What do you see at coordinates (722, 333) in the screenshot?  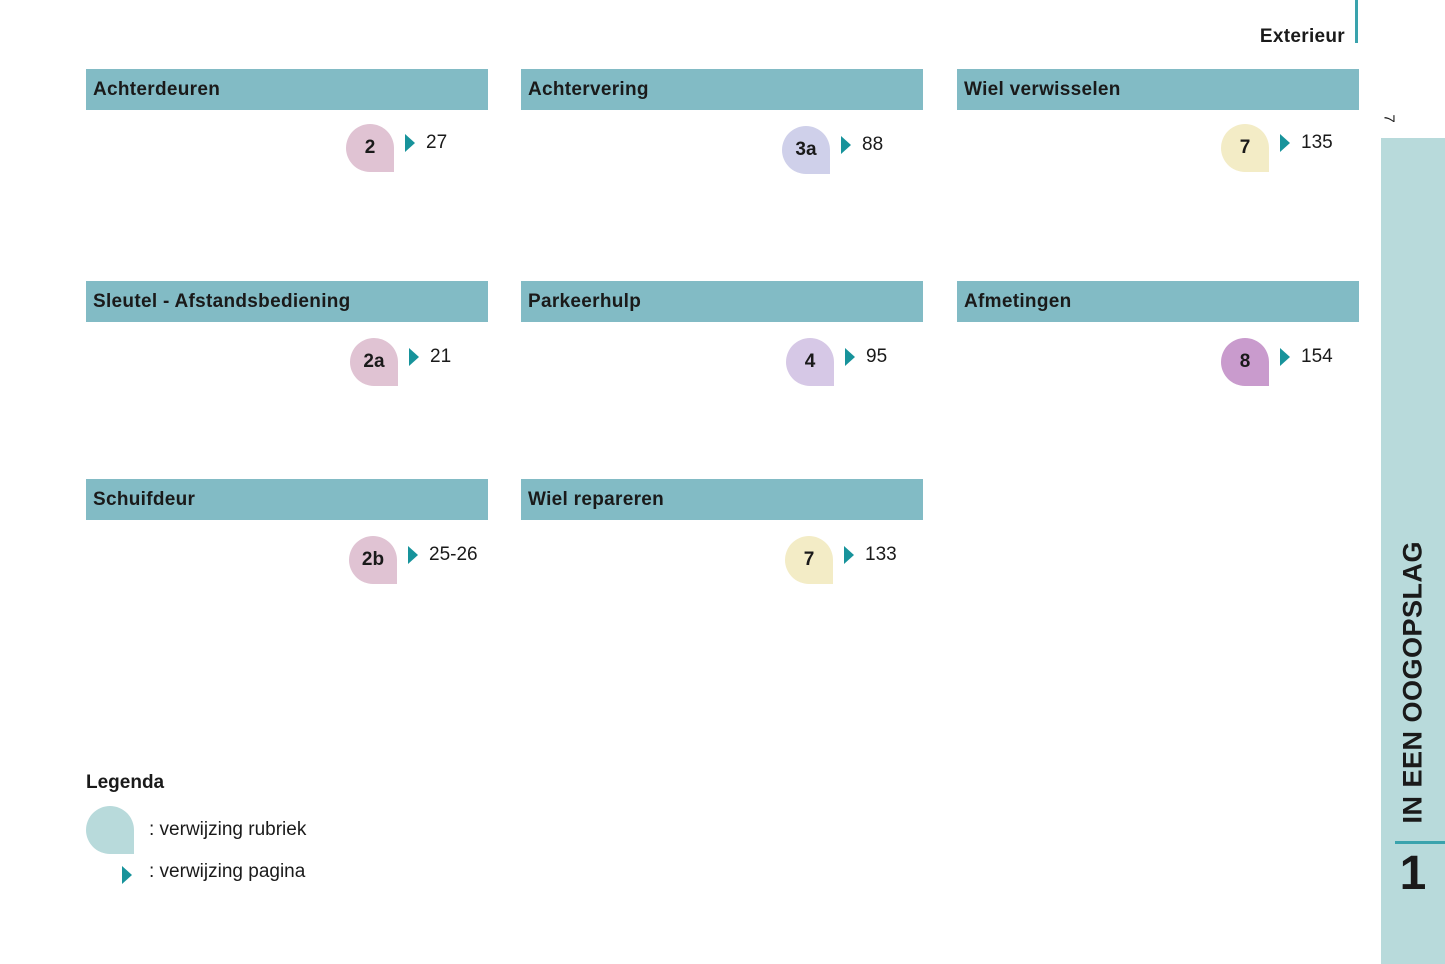 I see `section-parkeerhulp: Parkeerhulp 4 95` at bounding box center [722, 333].